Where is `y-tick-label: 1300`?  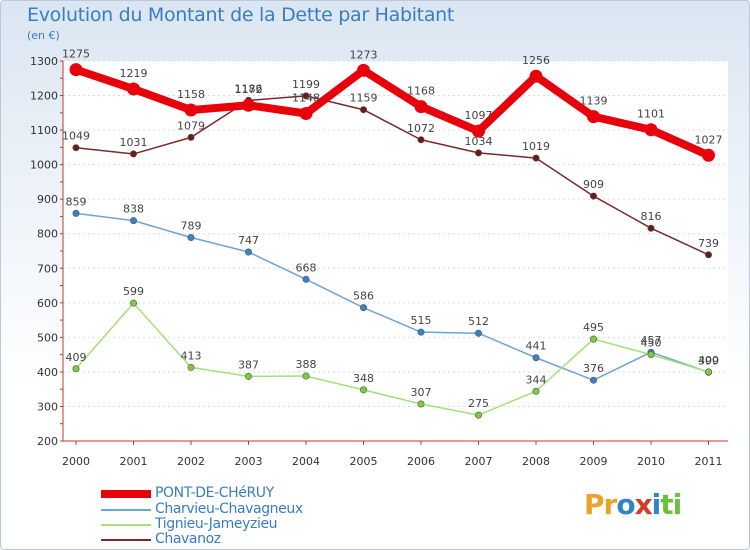 y-tick-label: 1300 is located at coordinates (44, 61).